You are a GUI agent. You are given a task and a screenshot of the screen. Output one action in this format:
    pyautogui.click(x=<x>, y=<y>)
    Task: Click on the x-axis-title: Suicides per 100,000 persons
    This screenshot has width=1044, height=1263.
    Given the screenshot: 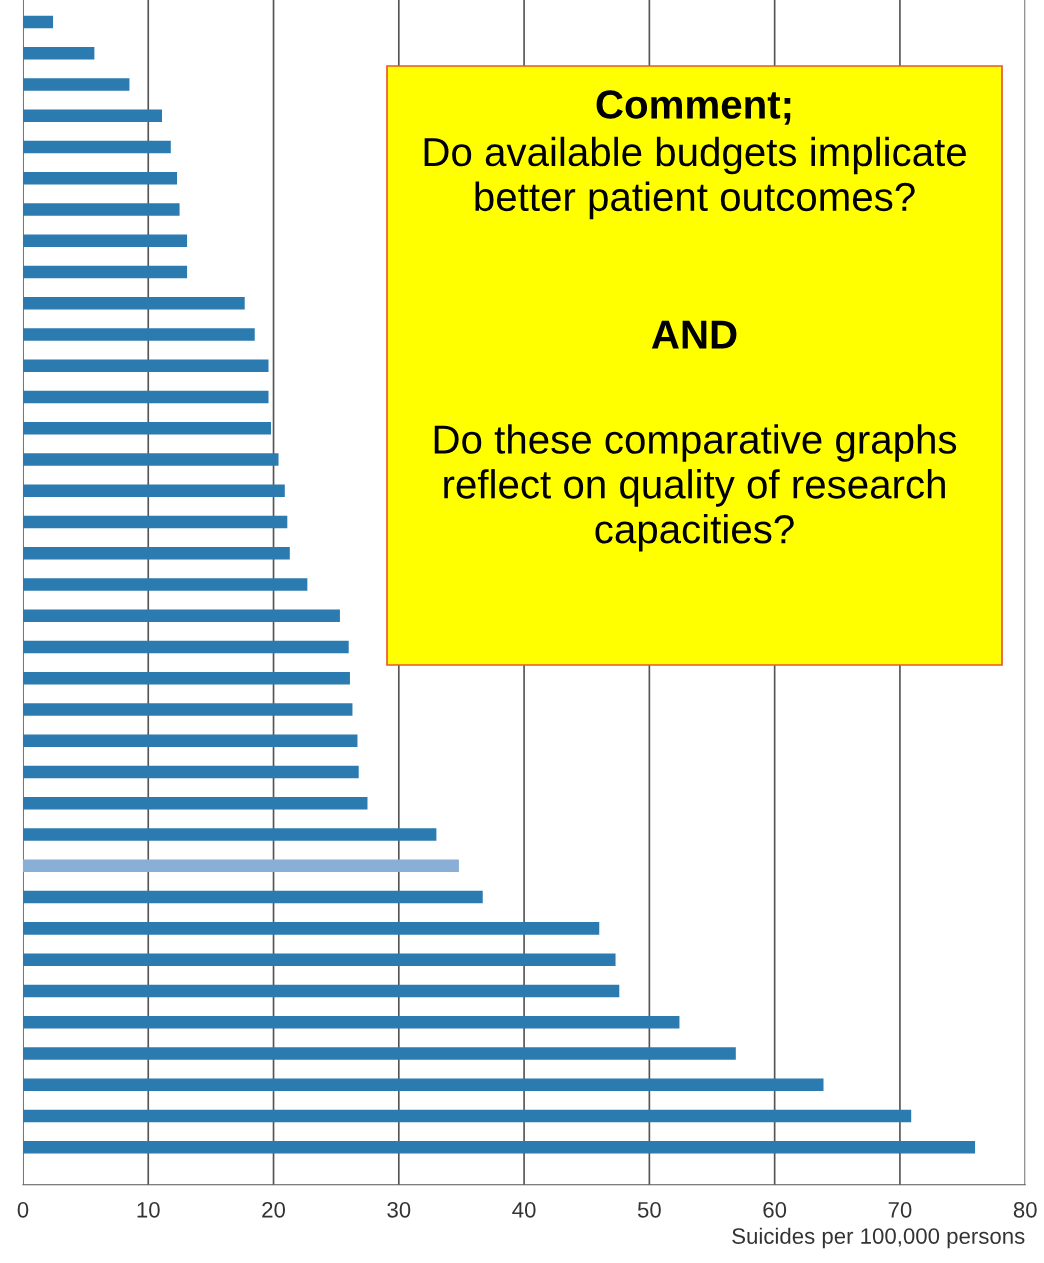 What is the action you would take?
    pyautogui.click(x=878, y=1238)
    